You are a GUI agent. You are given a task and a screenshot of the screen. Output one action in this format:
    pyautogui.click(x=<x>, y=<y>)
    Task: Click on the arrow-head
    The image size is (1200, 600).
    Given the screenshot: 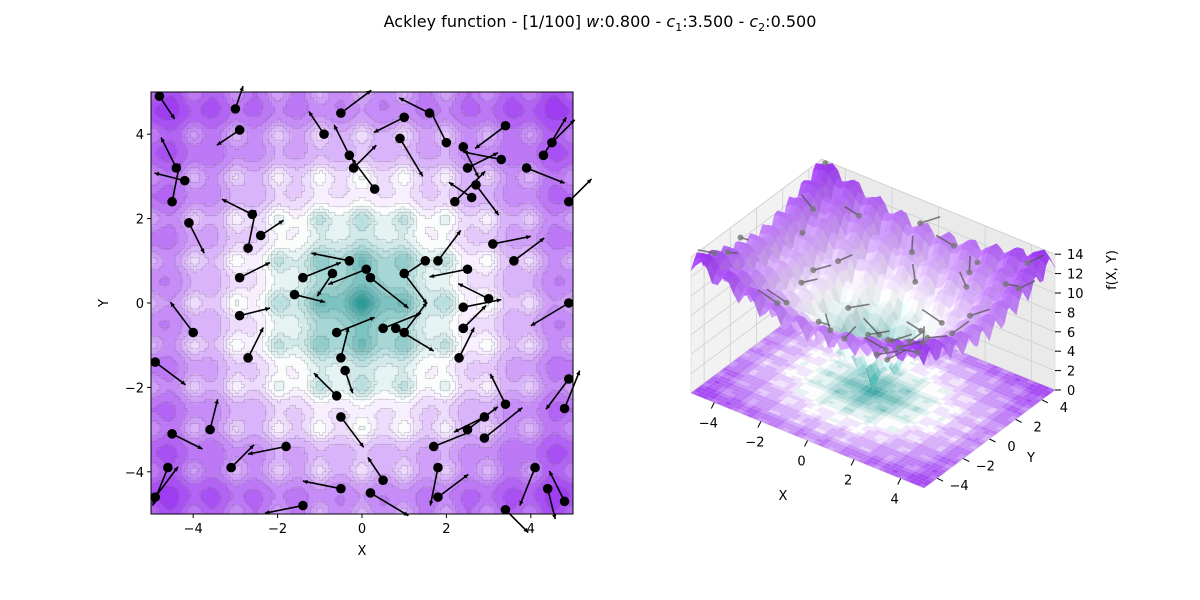 What is the action you would take?
    pyautogui.click(x=424, y=301)
    